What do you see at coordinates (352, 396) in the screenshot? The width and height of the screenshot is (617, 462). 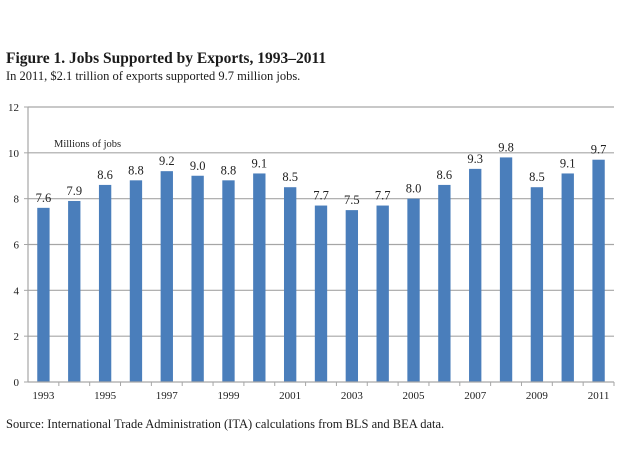 I see `x-tick-label: 2003` at bounding box center [352, 396].